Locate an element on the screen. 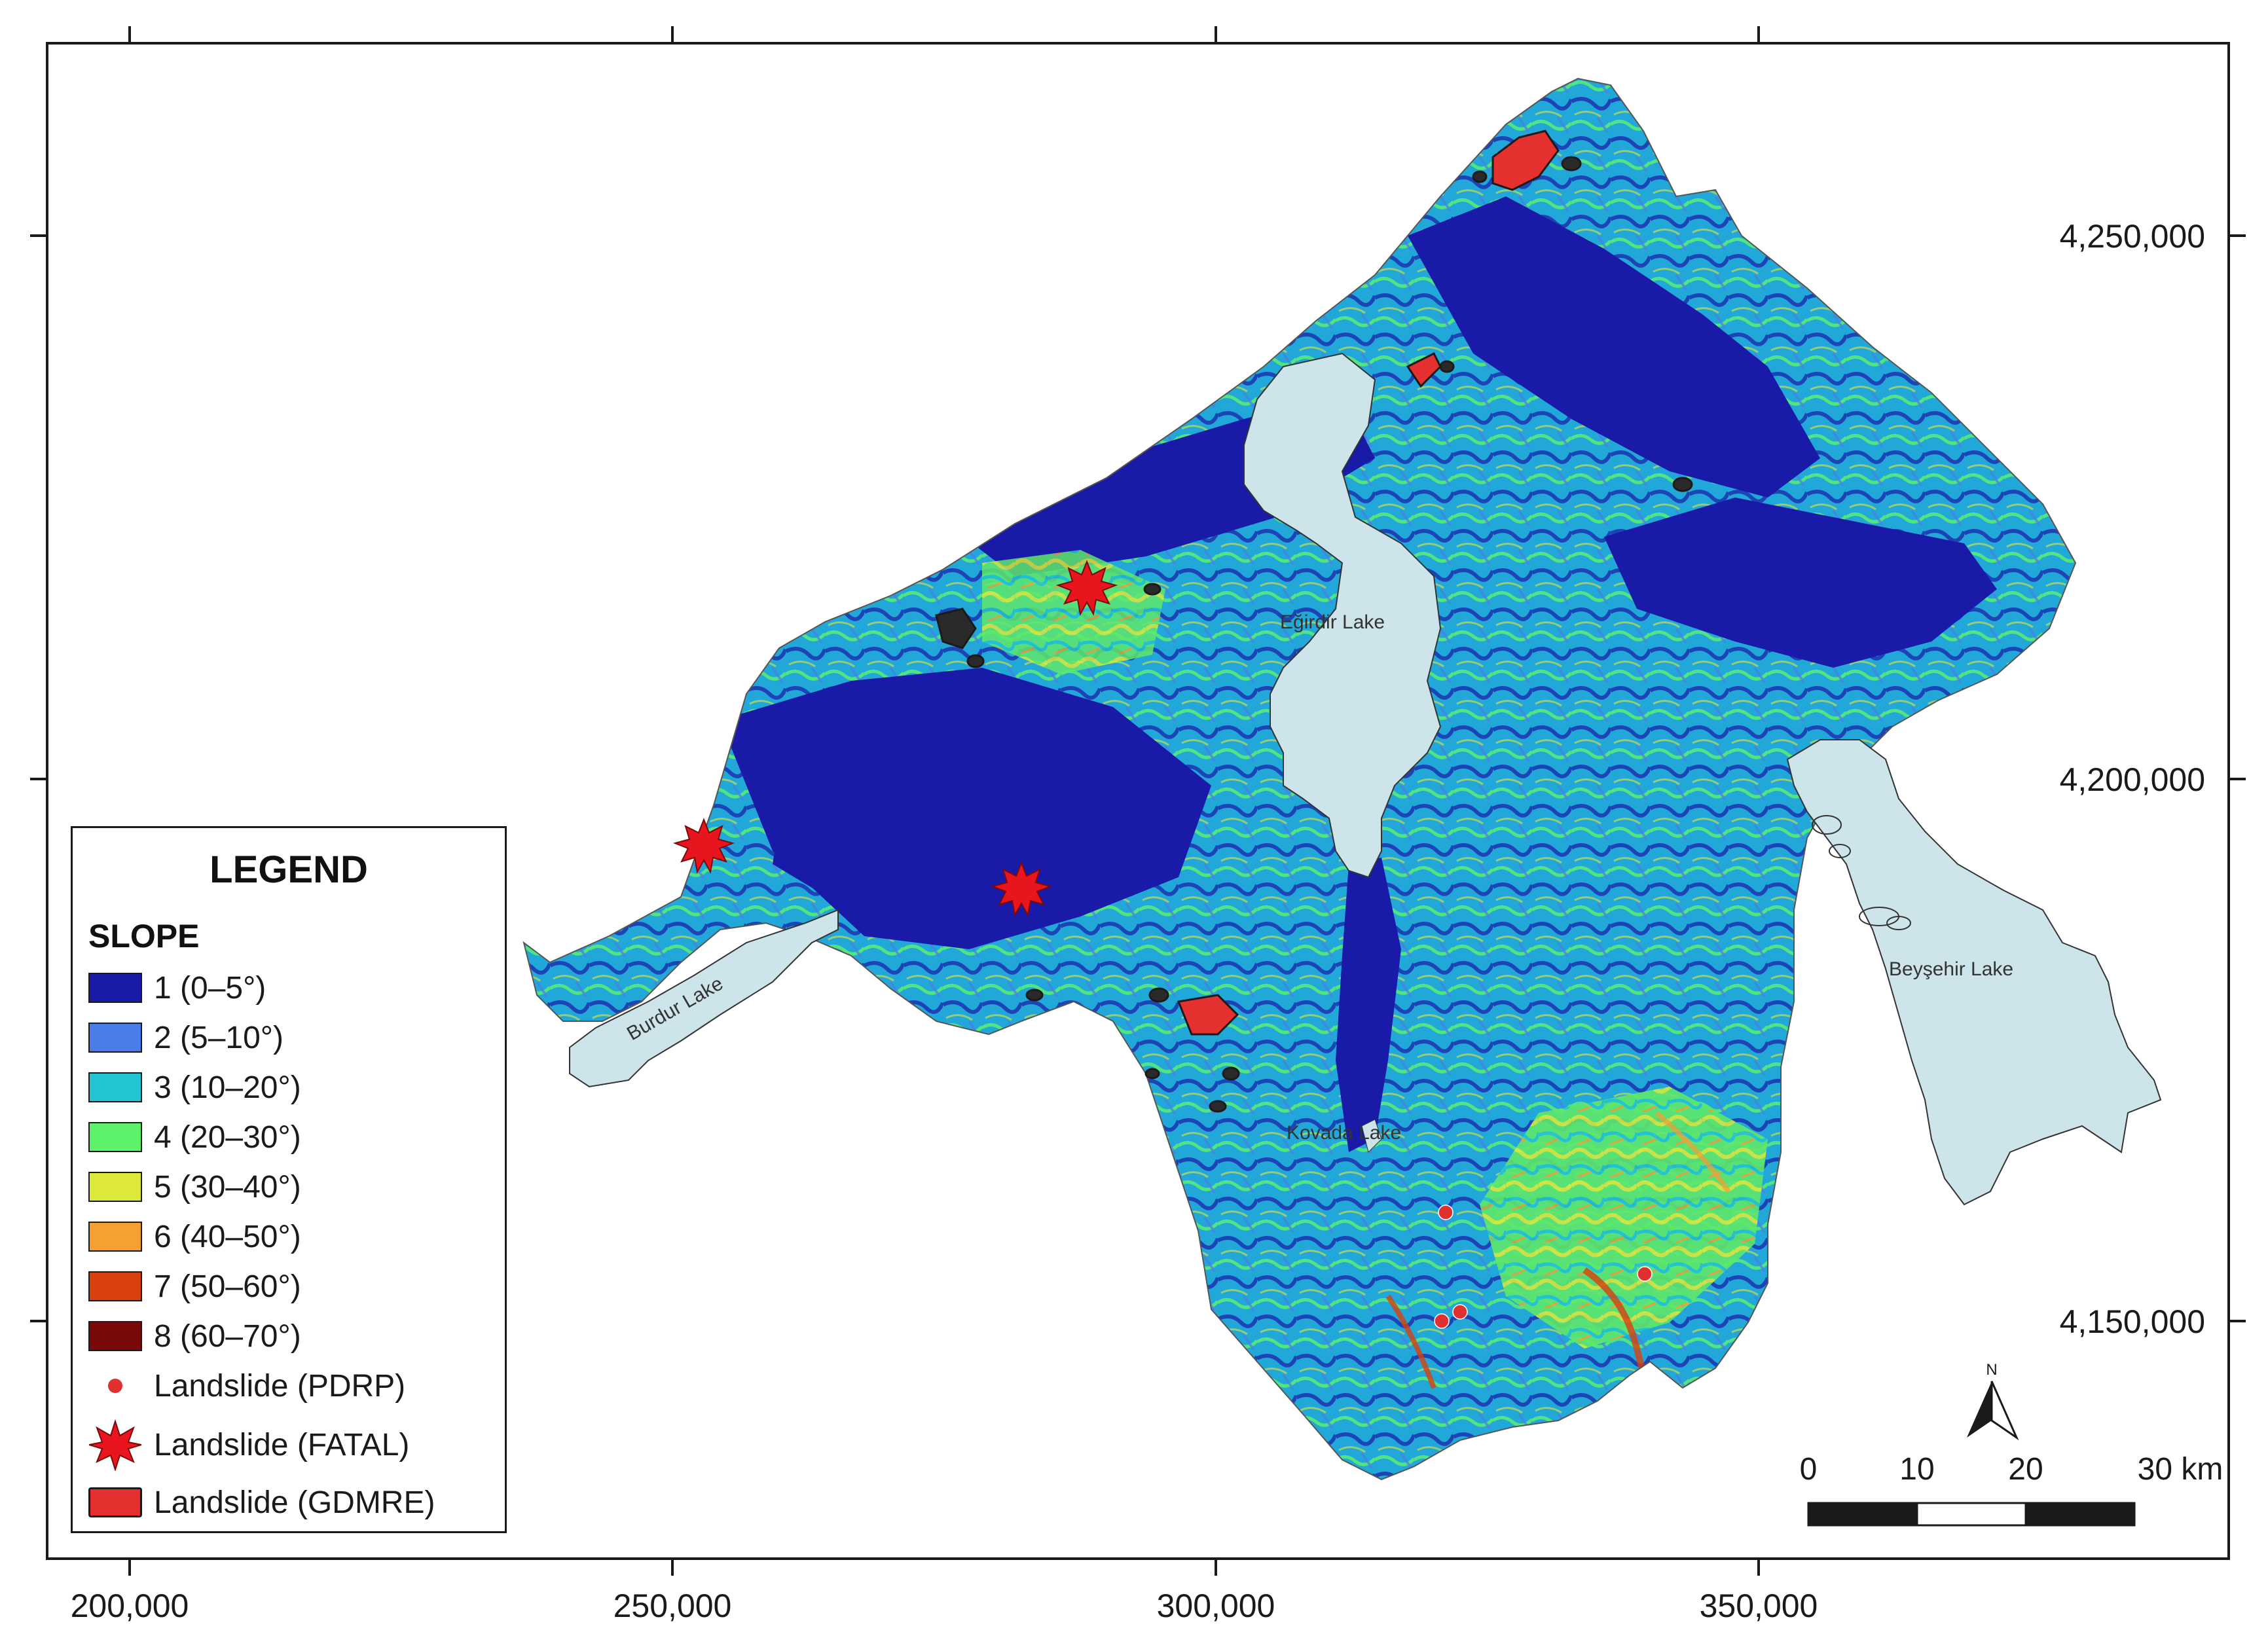 The image size is (2268, 1632). x-tick-label: 350,000 is located at coordinates (1759, 1606).